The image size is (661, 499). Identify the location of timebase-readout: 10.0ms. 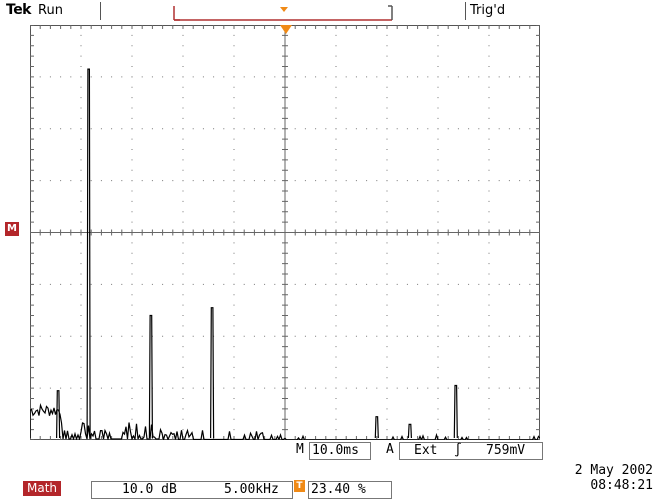
(340, 451).